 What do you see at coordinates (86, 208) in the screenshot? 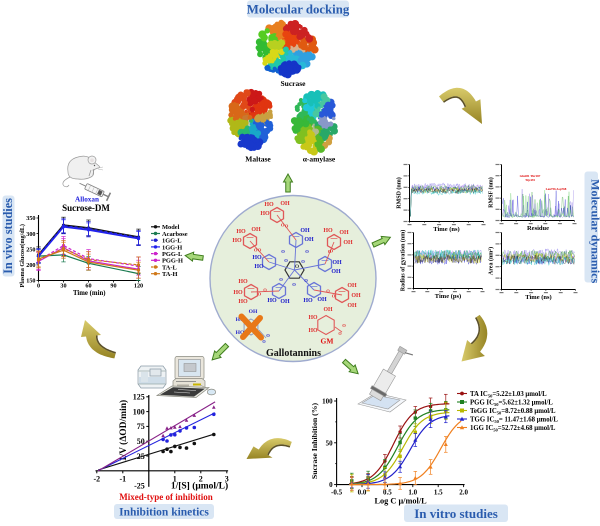
I see `svg-text: Sucrose-DM` at bounding box center [86, 208].